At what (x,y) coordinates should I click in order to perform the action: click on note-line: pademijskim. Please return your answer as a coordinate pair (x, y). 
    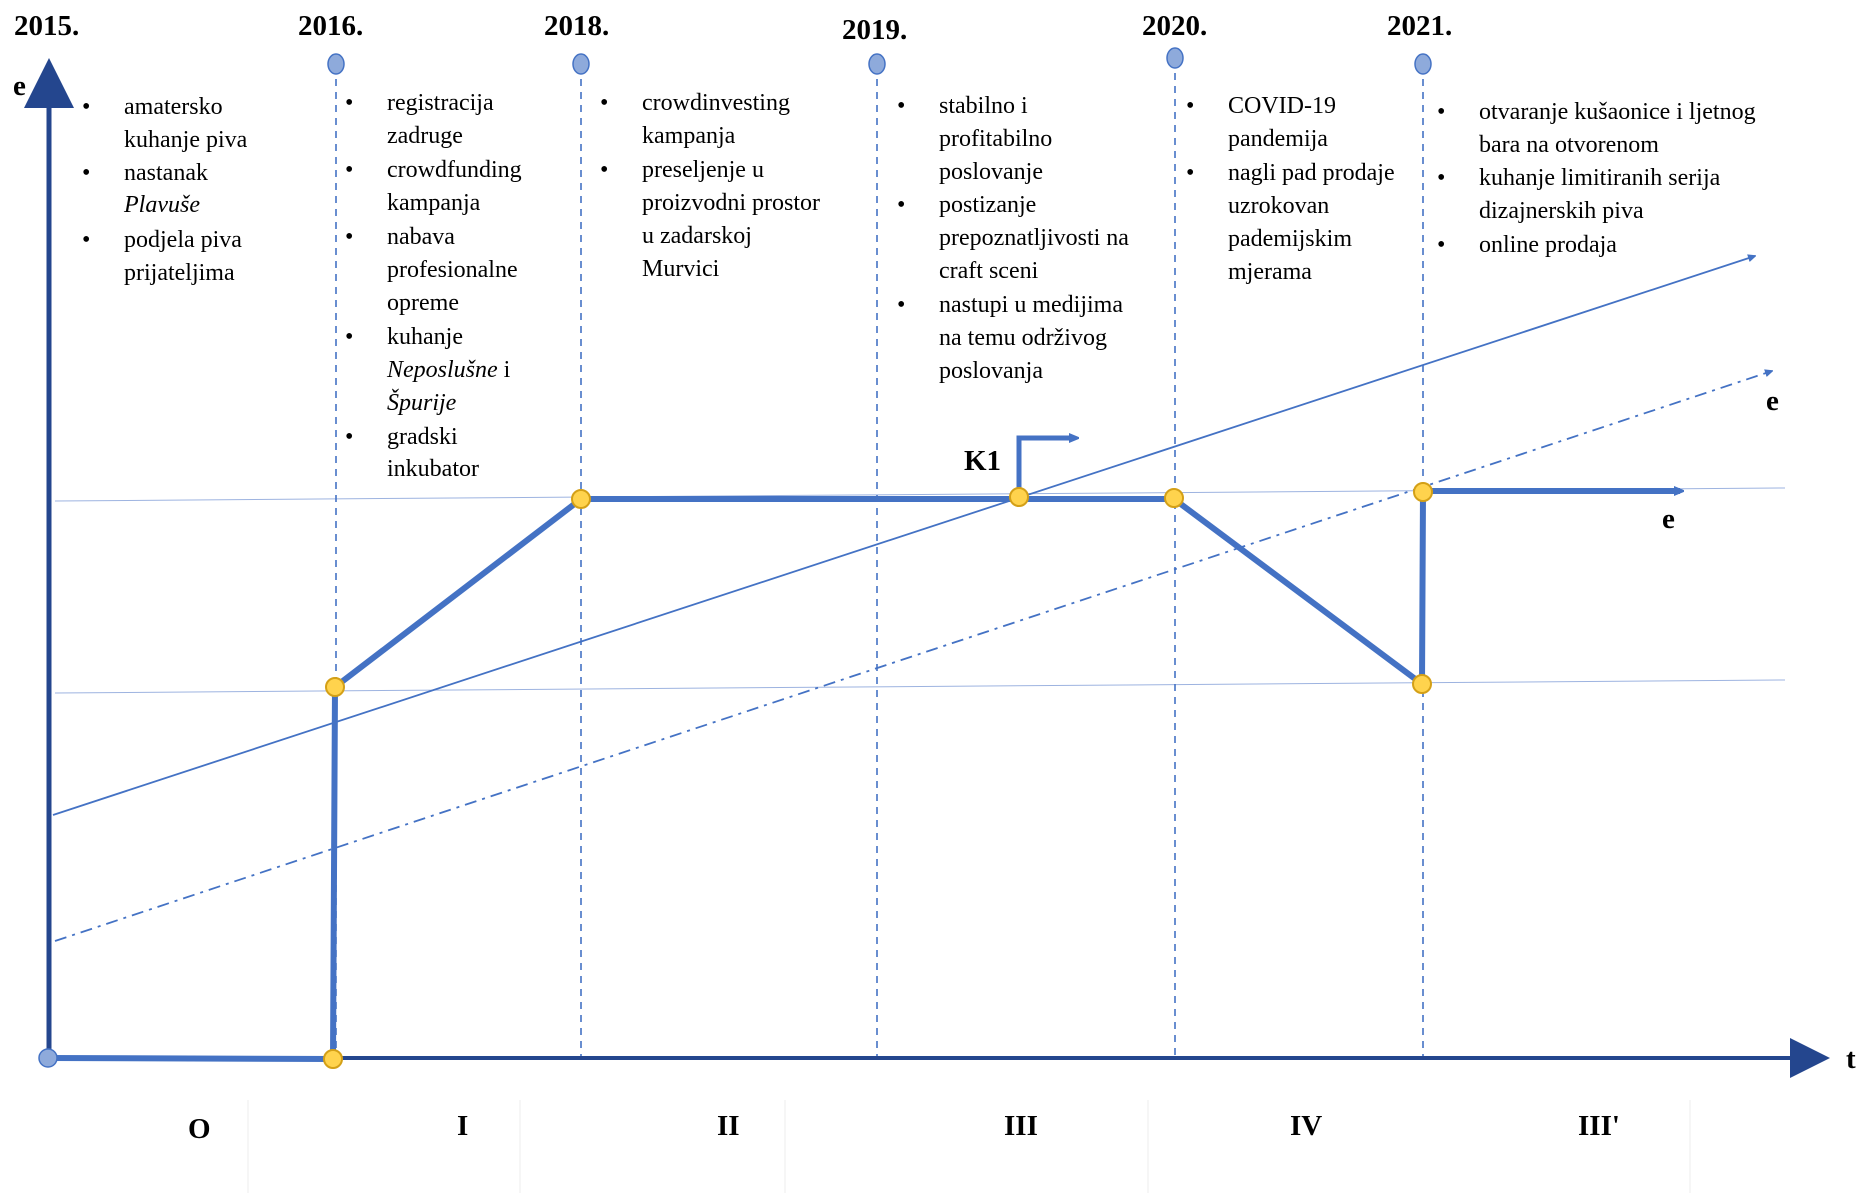
    Looking at the image, I should click on (1290, 239).